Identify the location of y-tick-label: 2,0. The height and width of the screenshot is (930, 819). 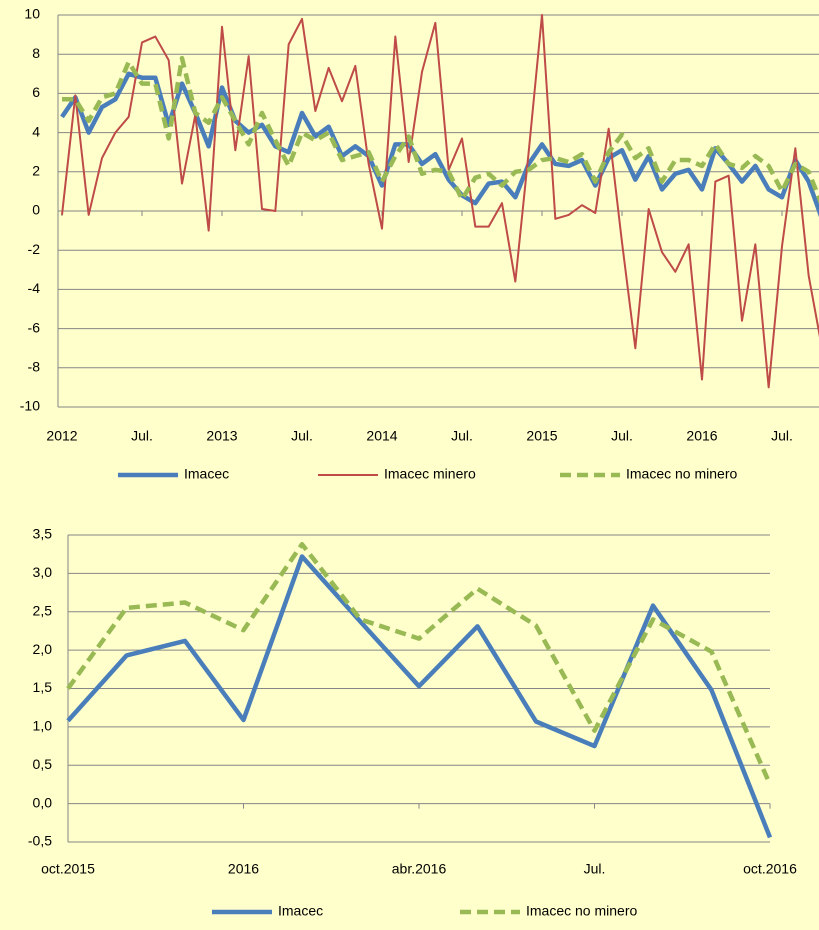
(43, 649).